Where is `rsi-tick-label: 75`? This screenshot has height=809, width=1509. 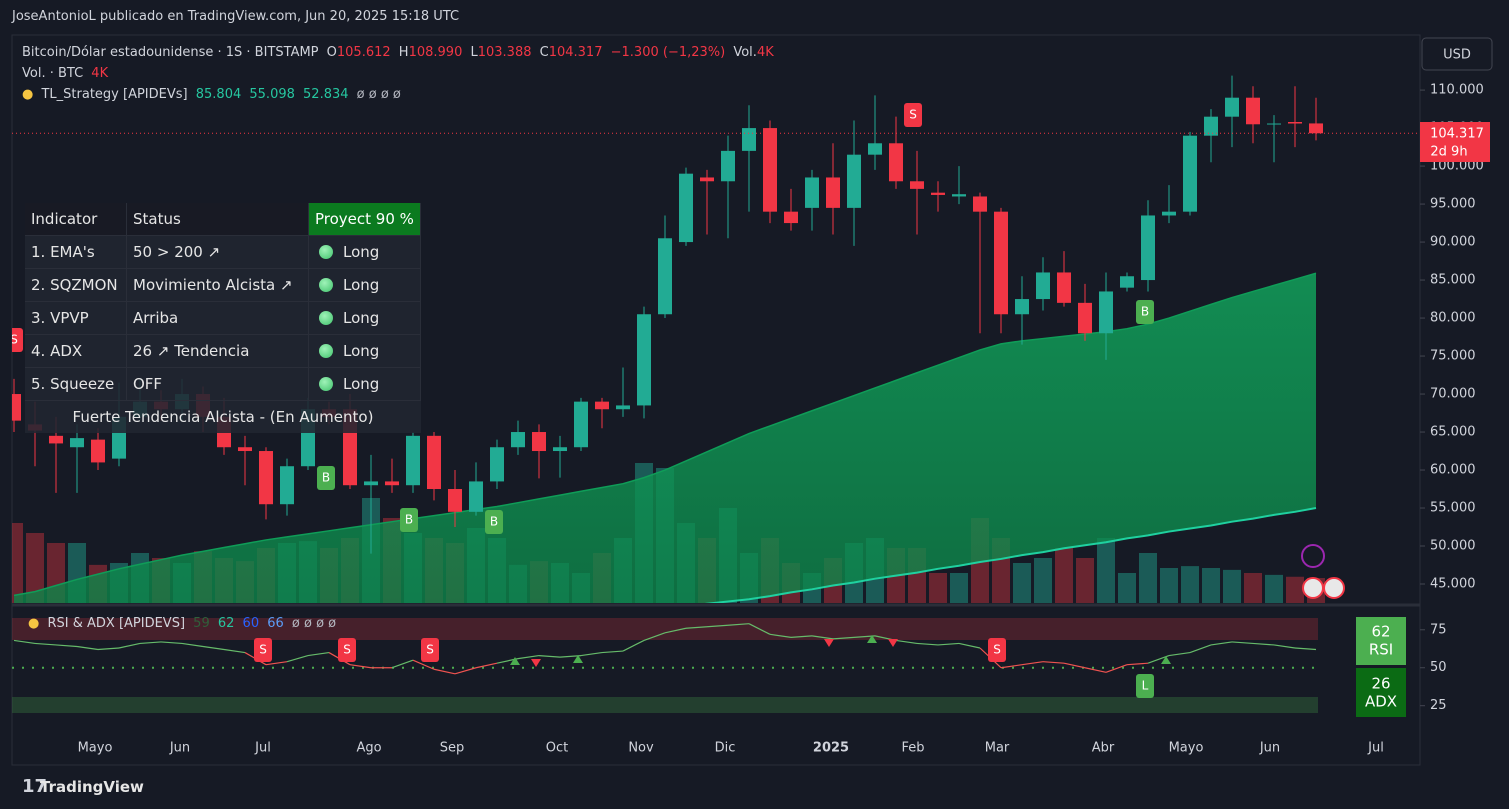
rsi-tick-label: 75 is located at coordinates (1438, 629).